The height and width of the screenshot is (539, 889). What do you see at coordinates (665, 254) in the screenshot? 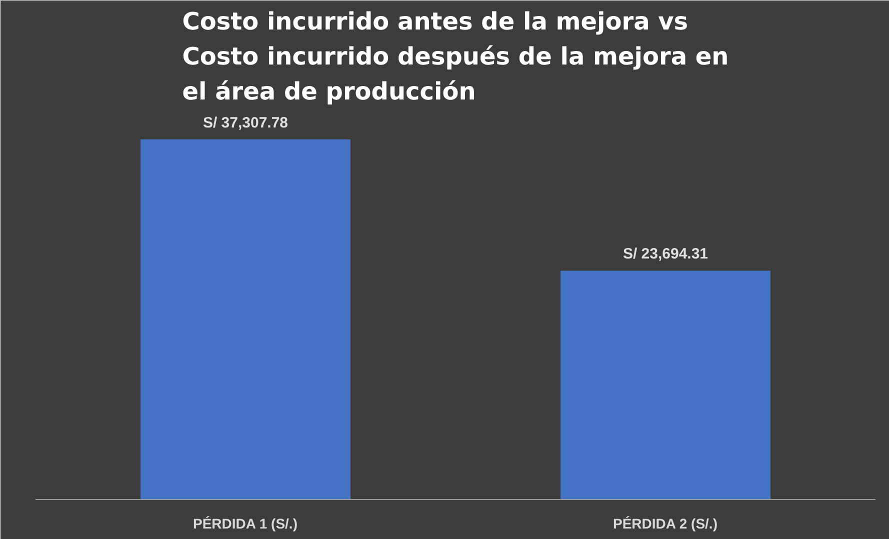
I see `data-label: S/ 23,694.31` at bounding box center [665, 254].